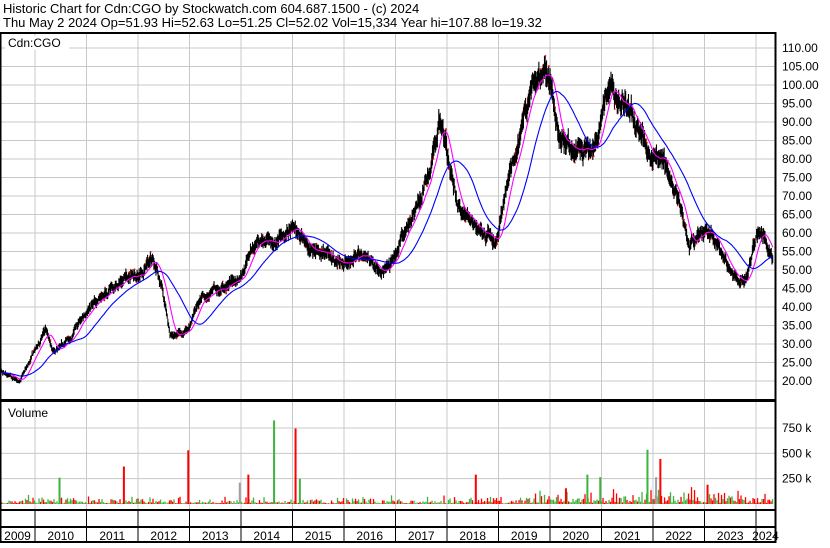 This screenshot has height=548, width=830. What do you see at coordinates (797, 141) in the screenshot?
I see `price-tick-label: 85.00` at bounding box center [797, 141].